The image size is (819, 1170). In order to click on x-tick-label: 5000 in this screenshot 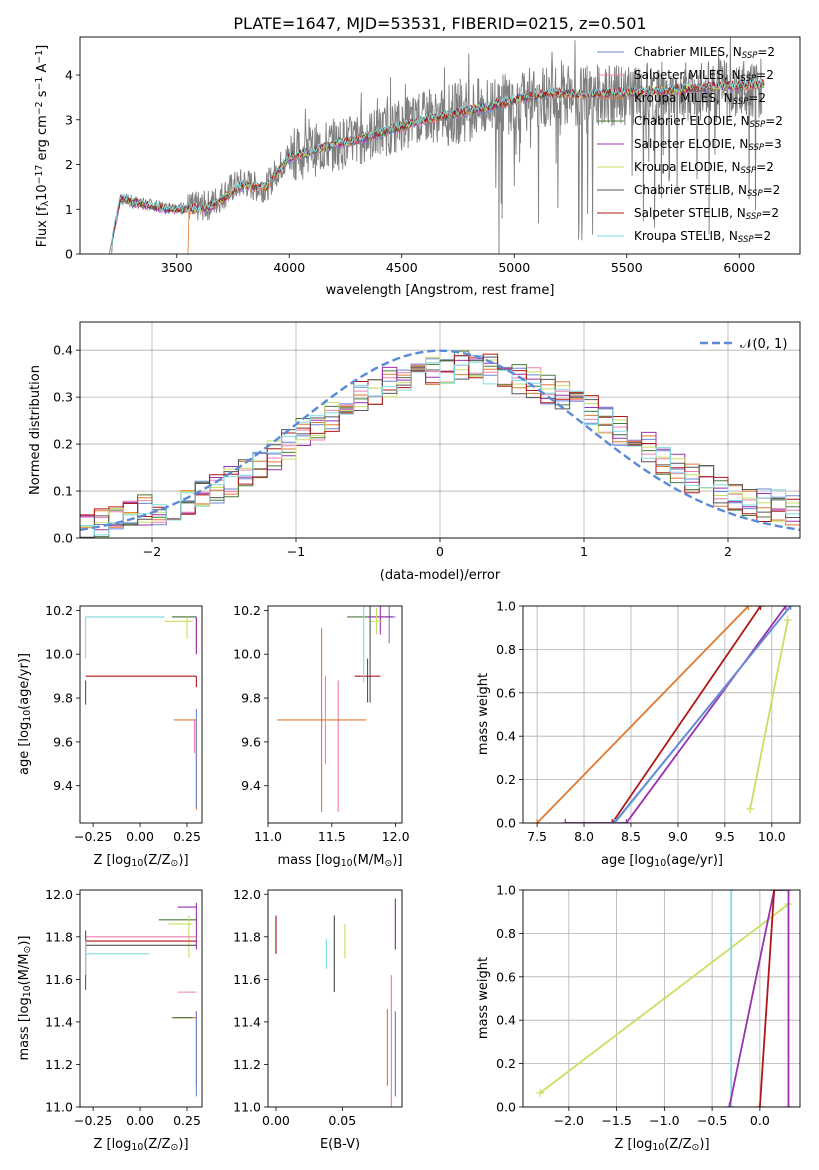, I will do `click(514, 267)`.